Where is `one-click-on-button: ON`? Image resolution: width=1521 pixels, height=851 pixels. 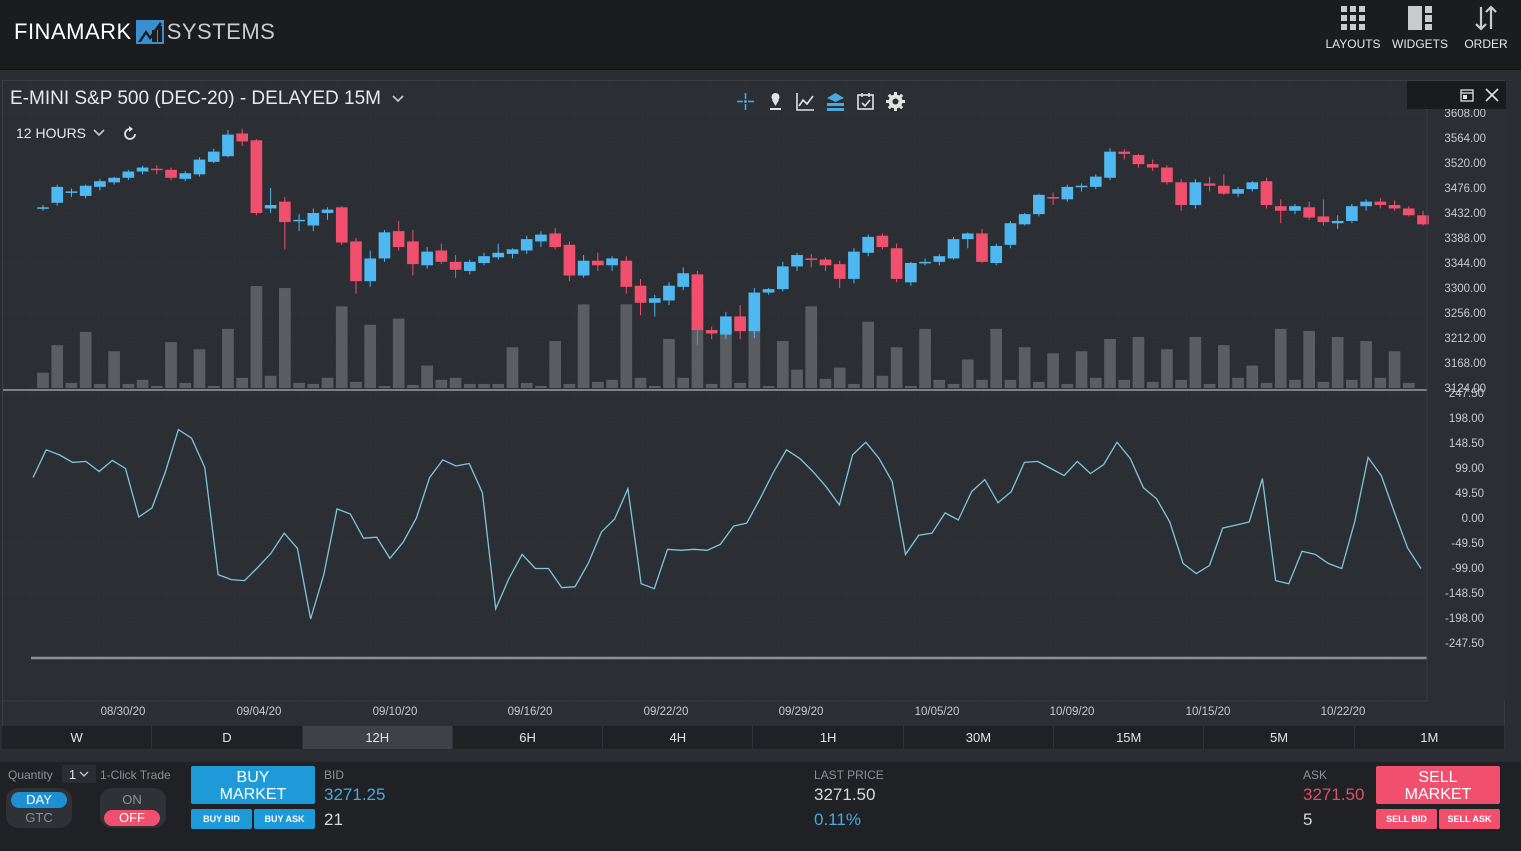 one-click-on-button: ON is located at coordinates (132, 799).